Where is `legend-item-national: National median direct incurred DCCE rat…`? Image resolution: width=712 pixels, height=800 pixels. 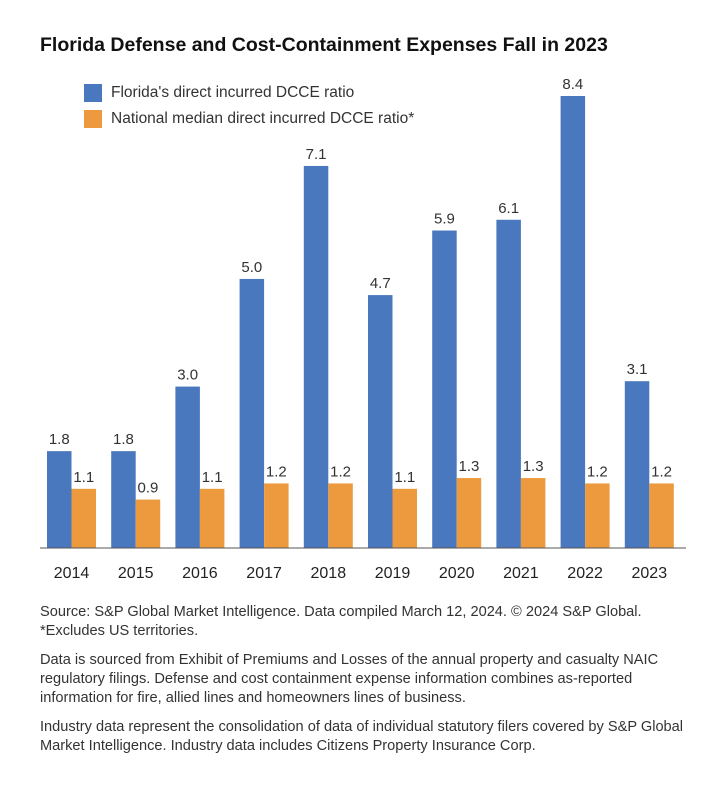
legend-item-national: National median direct incurred DCCE rat… is located at coordinates (249, 119).